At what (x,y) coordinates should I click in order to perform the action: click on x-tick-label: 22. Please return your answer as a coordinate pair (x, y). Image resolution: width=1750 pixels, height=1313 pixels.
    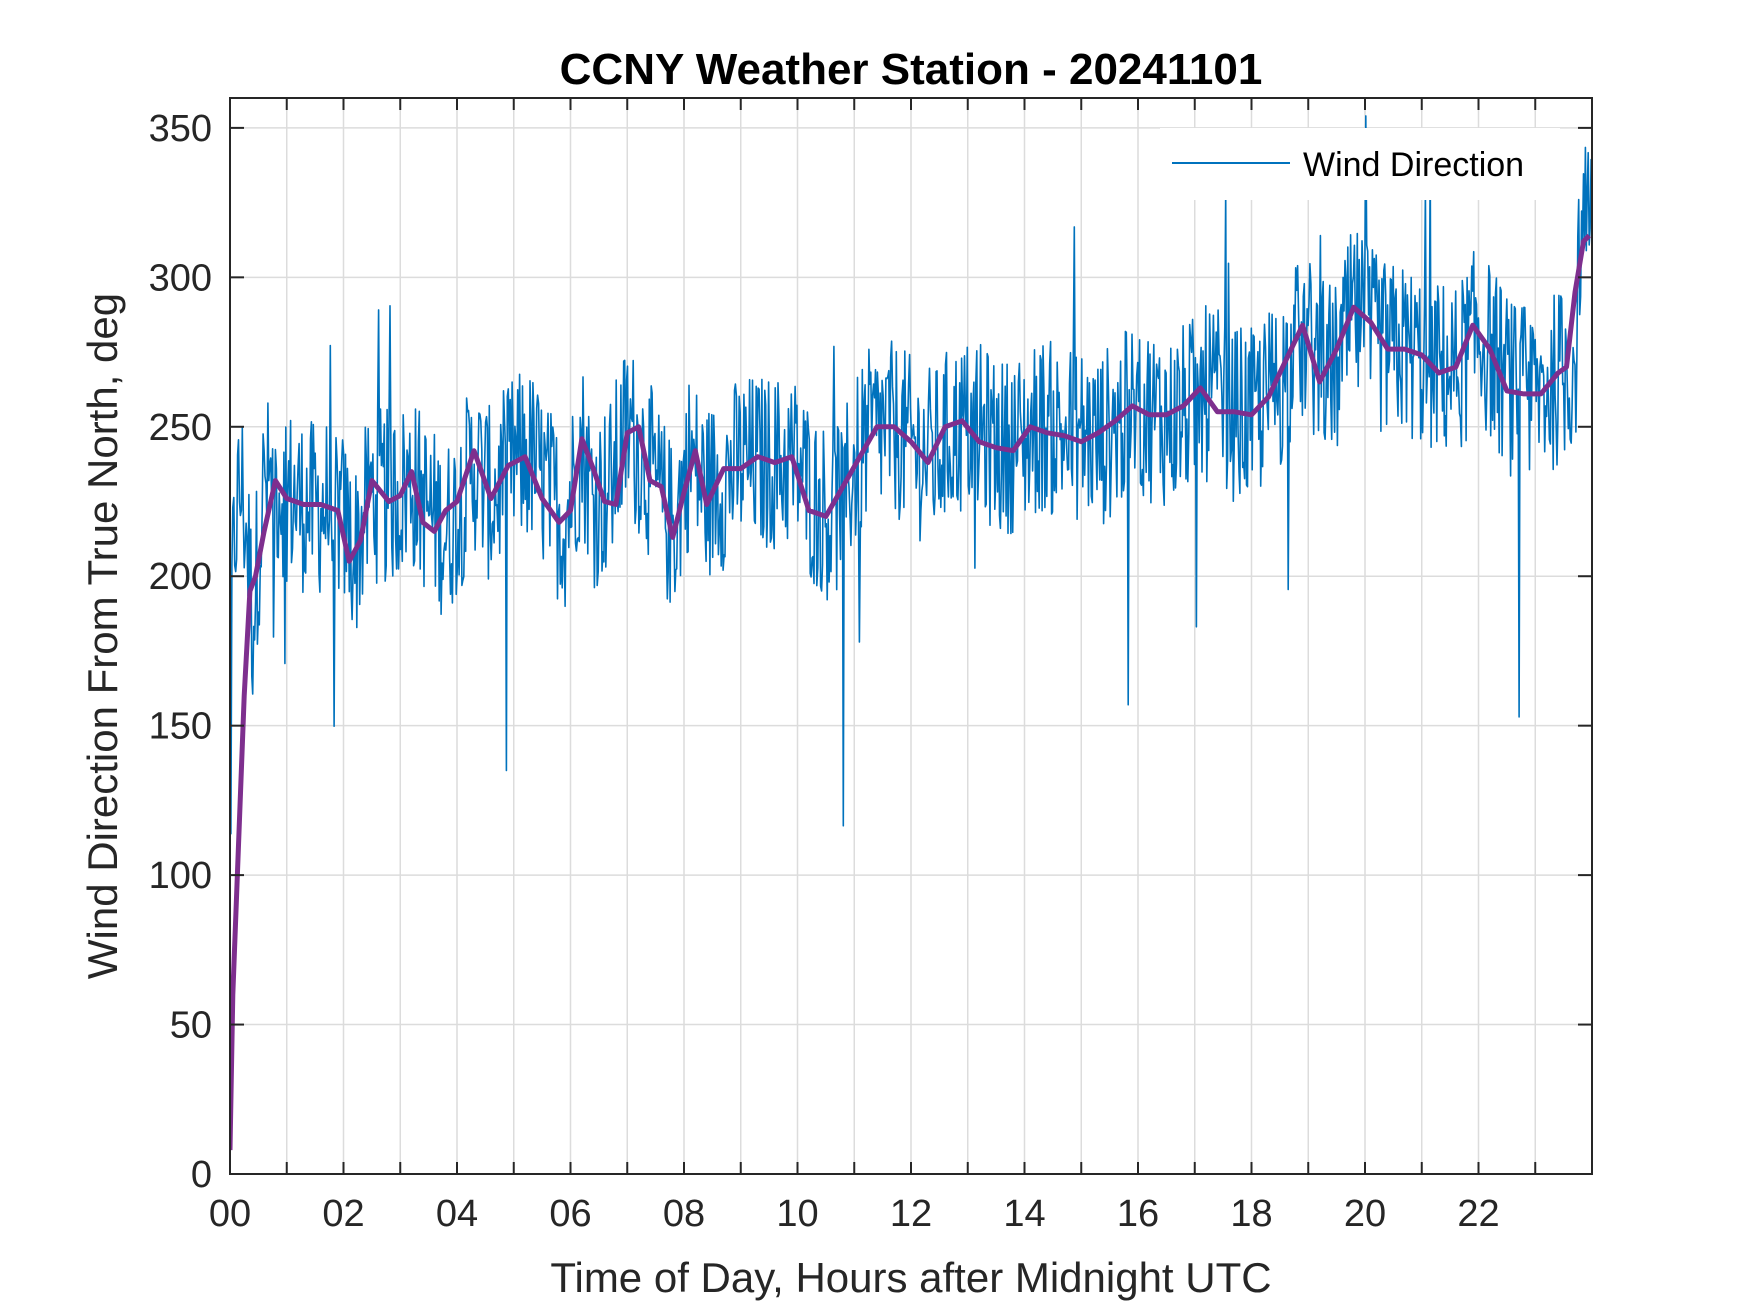
    Looking at the image, I should click on (1478, 1214).